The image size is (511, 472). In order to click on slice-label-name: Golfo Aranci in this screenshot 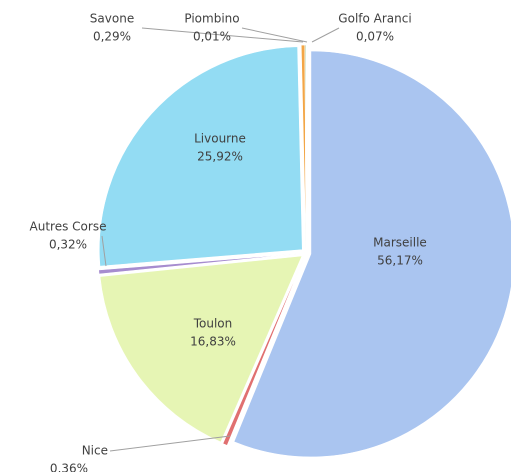, I will do `click(374, 19)`.